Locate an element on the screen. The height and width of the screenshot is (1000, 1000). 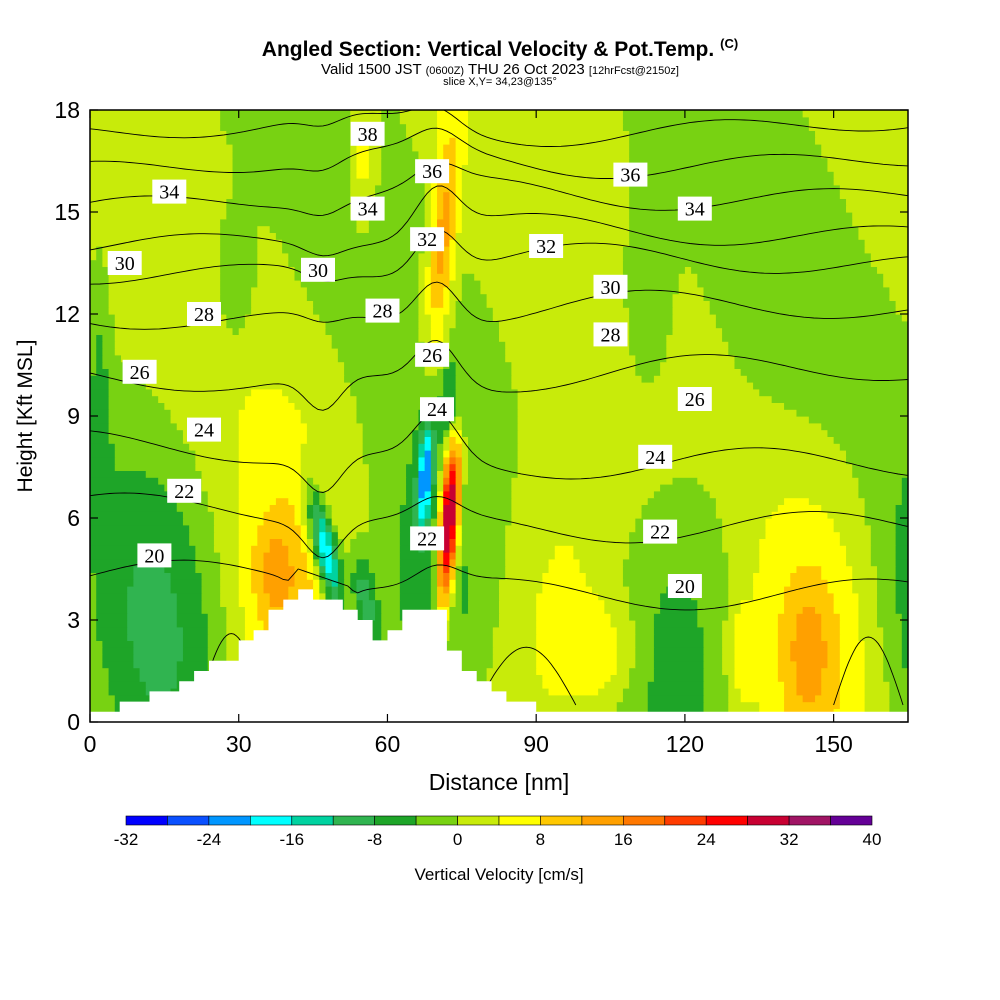
x-tick-label: 90 is located at coordinates (536, 744).